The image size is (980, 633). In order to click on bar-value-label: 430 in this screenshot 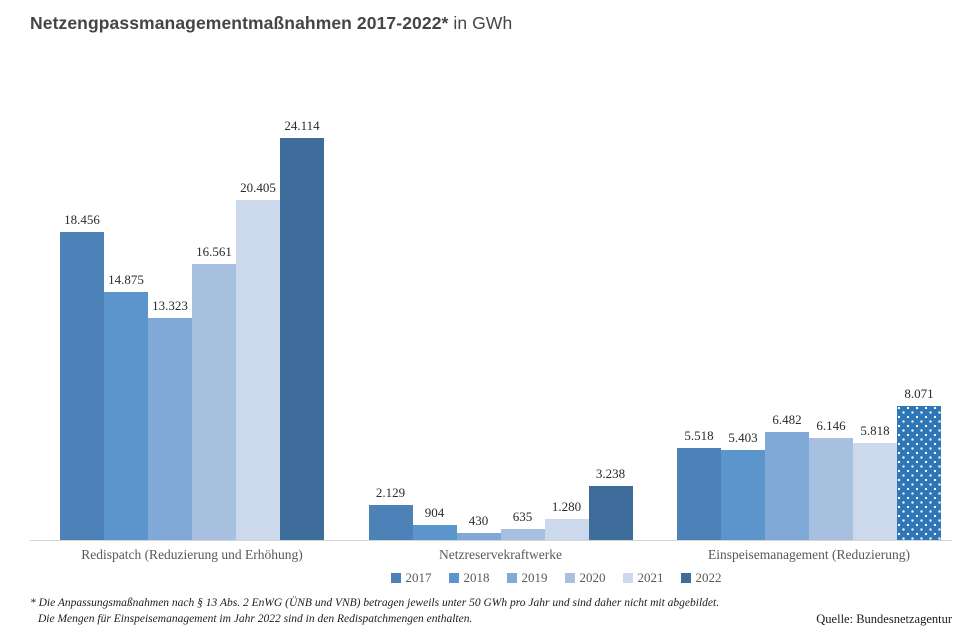, I will do `click(478, 520)`.